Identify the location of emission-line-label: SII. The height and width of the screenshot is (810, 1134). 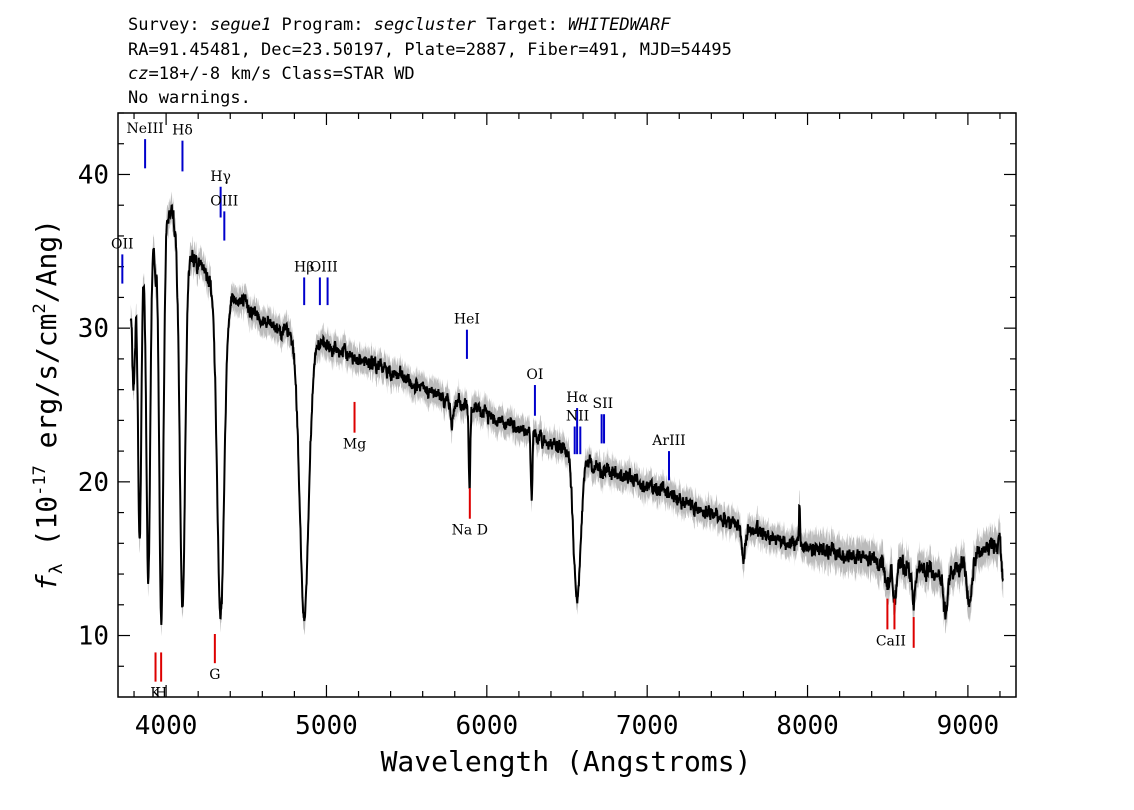
(603, 404).